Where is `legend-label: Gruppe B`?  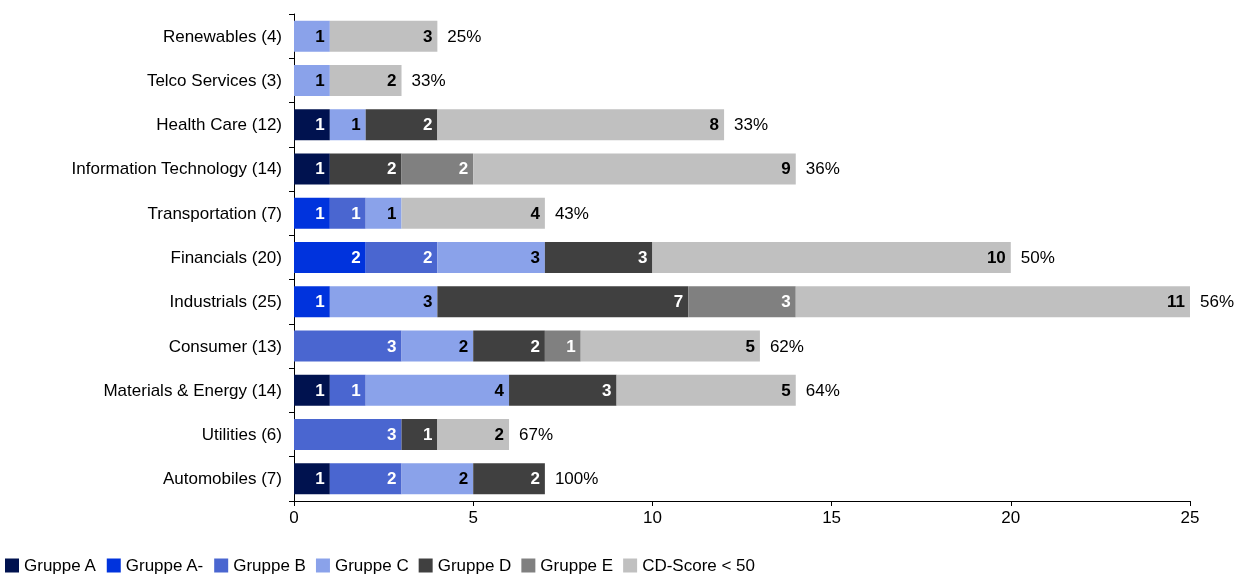 legend-label: Gruppe B is located at coordinates (269, 565).